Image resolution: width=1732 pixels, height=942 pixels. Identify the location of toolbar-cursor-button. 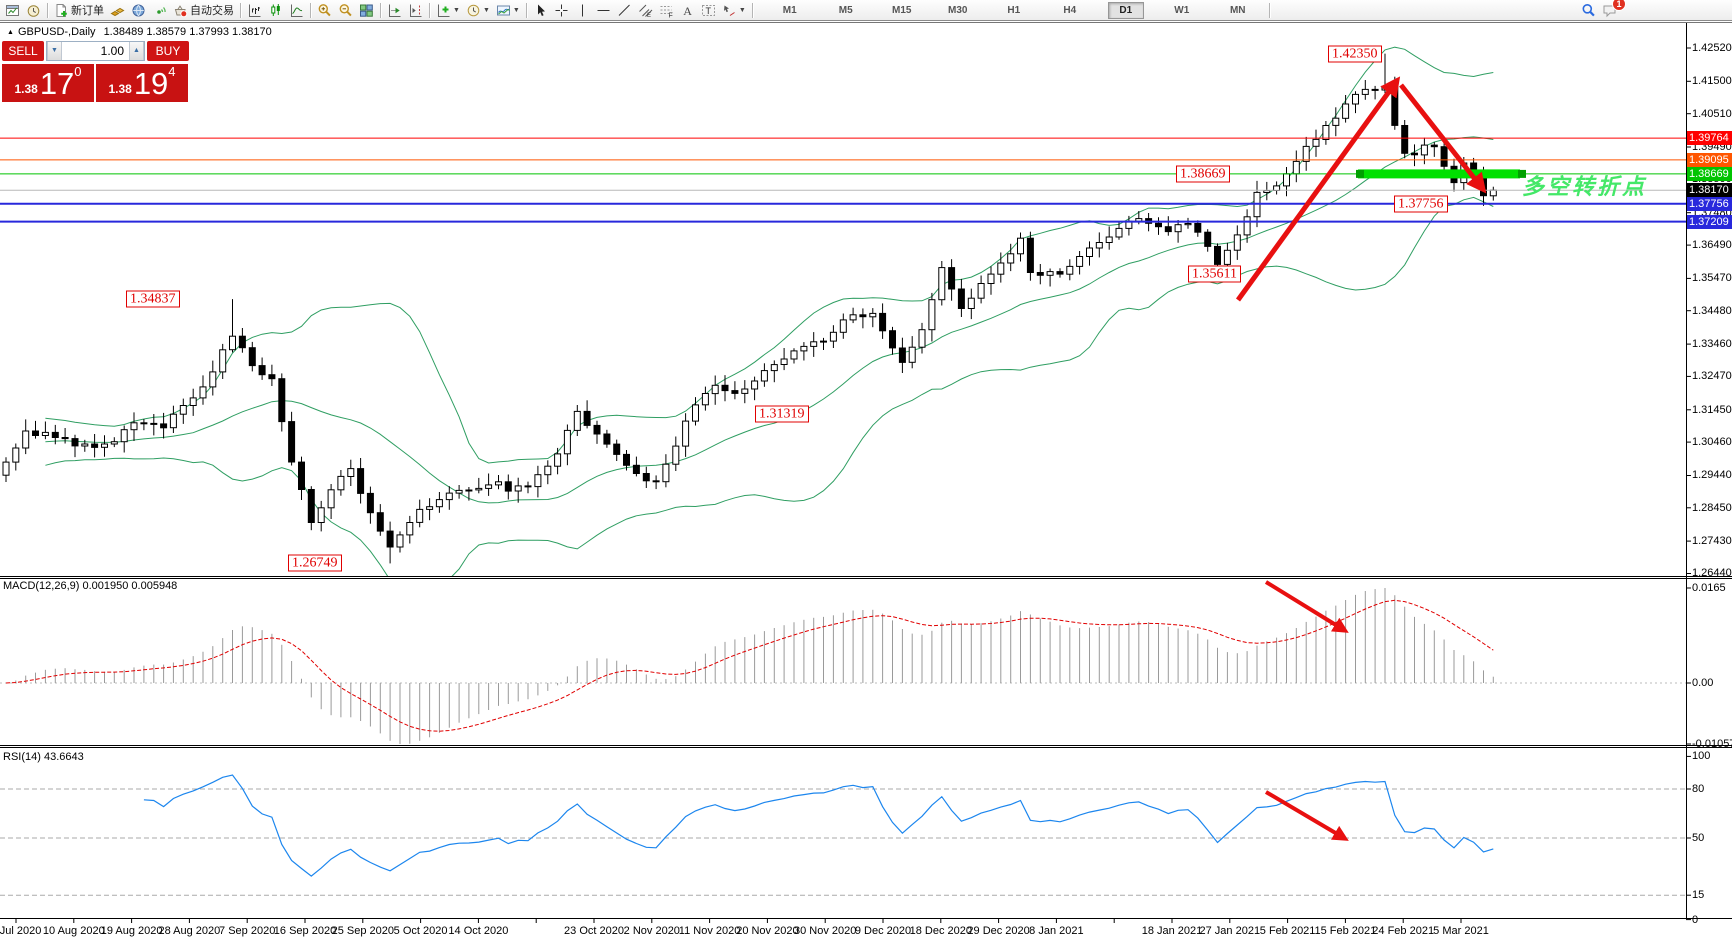
(540, 10).